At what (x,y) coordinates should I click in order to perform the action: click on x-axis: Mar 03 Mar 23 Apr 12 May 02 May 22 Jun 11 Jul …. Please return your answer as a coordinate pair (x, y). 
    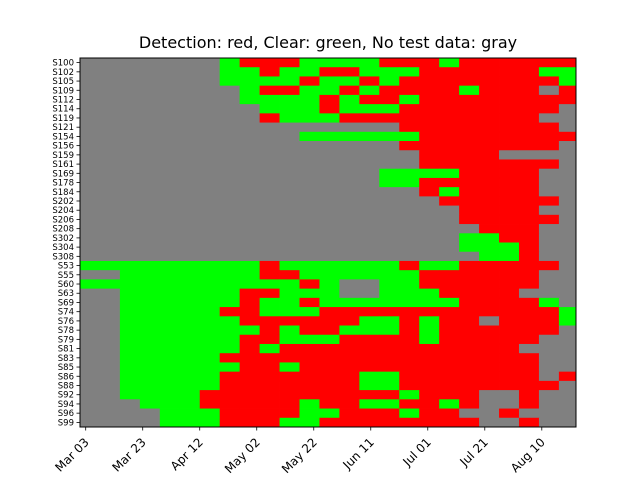
    Looking at the image, I should click on (300, 451).